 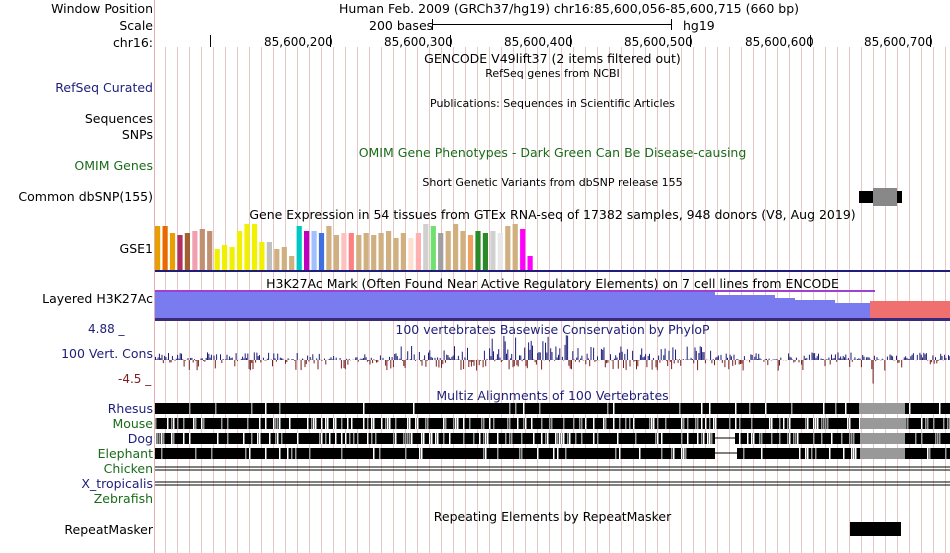 I want to click on multiz-species-dog: Dog, so click(x=140, y=438).